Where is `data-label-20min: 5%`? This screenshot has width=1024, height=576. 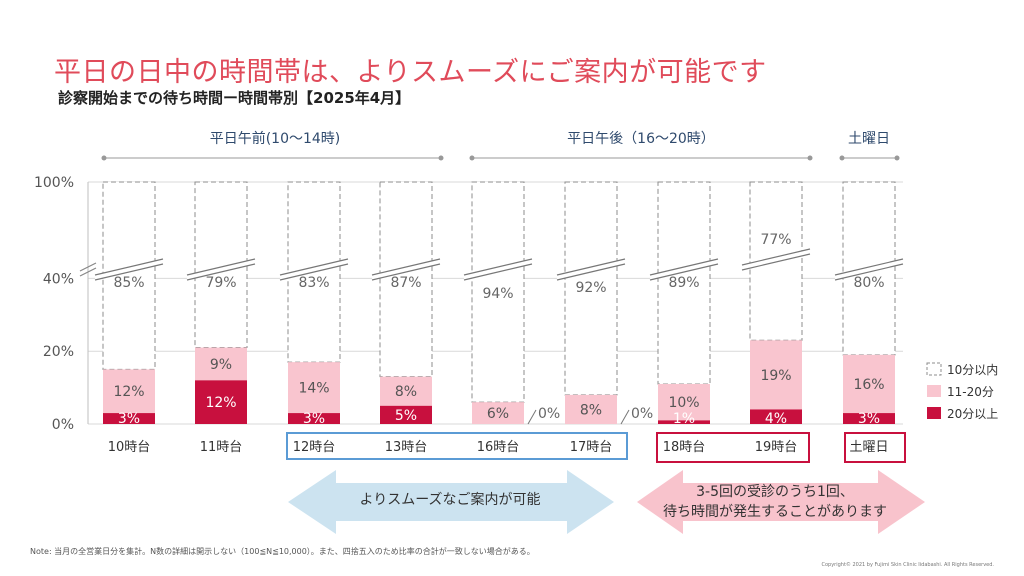
data-label-20min: 5% is located at coordinates (406, 416).